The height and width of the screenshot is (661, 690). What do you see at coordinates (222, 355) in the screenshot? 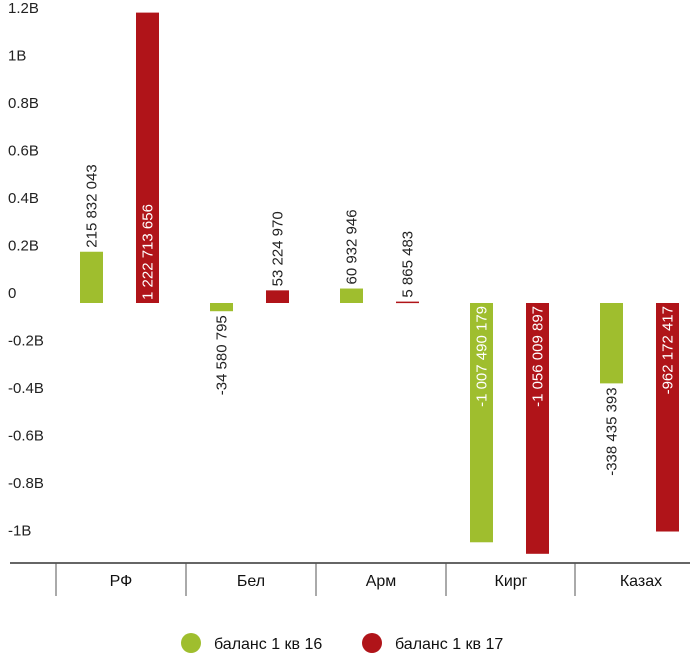
I see `data-label: -34 580 795` at bounding box center [222, 355].